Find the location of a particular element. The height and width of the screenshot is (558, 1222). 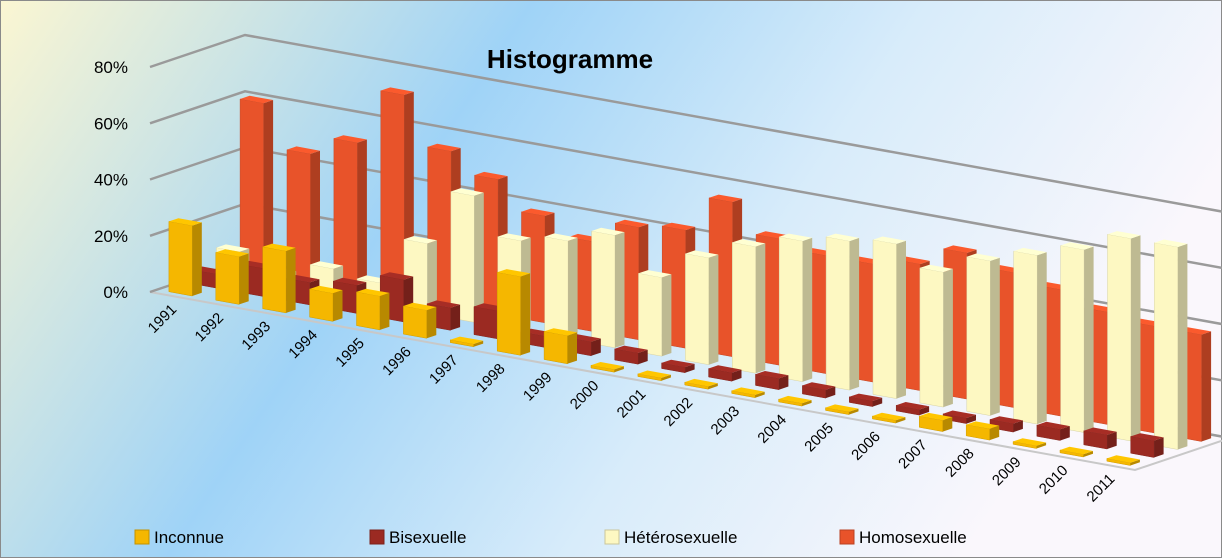

y-tick-label: 40% is located at coordinates (111, 180).